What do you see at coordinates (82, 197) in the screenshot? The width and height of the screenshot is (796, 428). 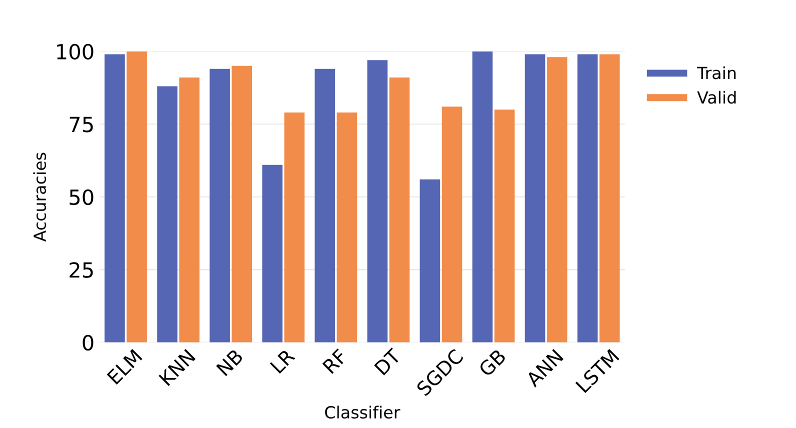 I see `y-tick-label: 50` at bounding box center [82, 197].